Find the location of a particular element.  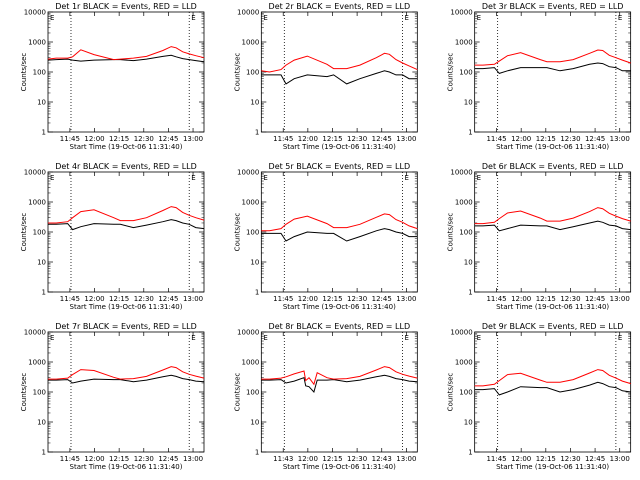

panel-title: Det 3r BLACK = Events, RED = LLD is located at coordinates (553, 6).